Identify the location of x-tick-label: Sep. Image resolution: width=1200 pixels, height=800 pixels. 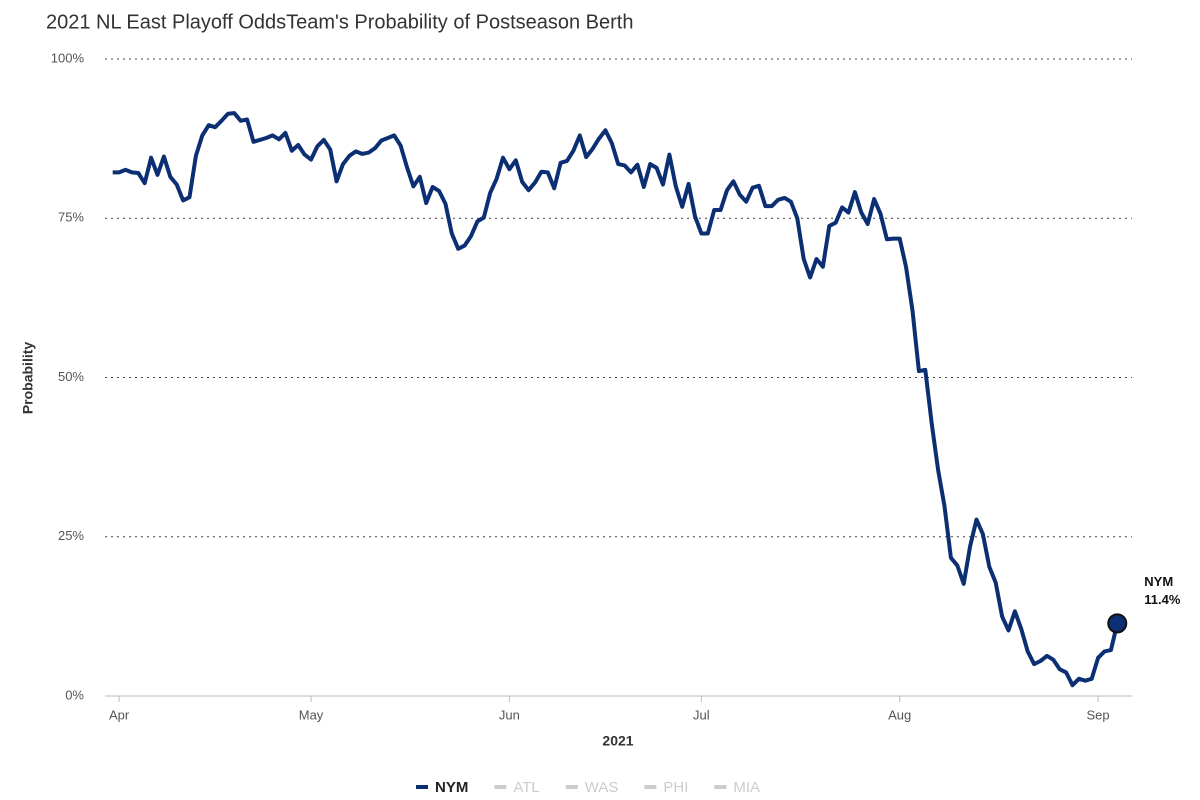
(1098, 714).